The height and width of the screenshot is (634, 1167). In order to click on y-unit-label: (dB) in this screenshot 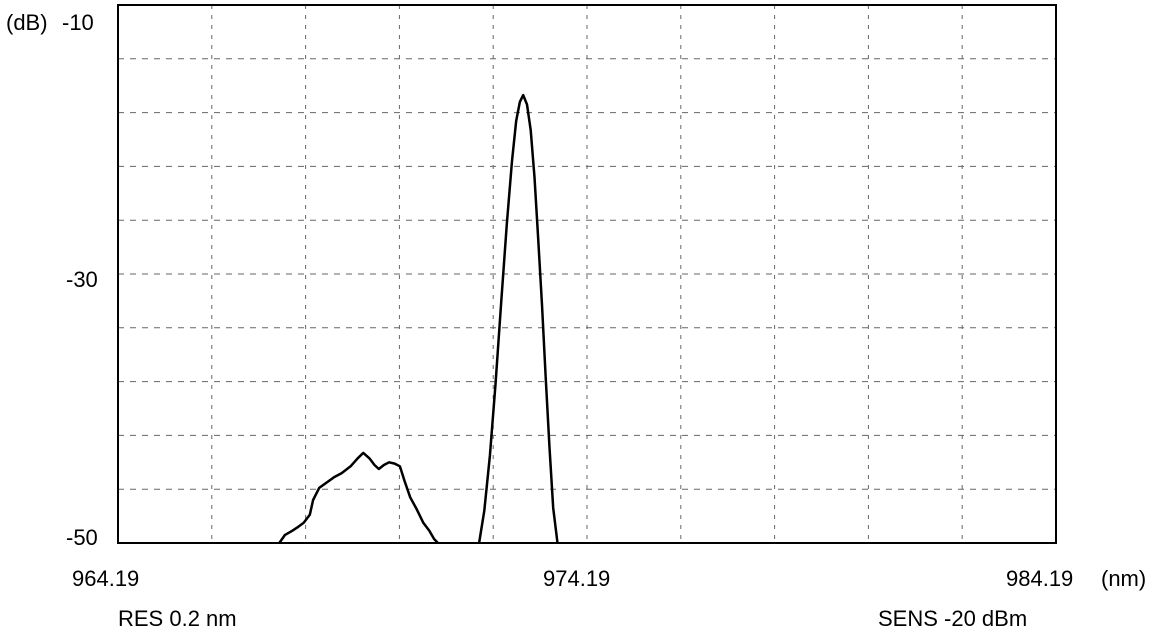, I will do `click(27, 22)`.